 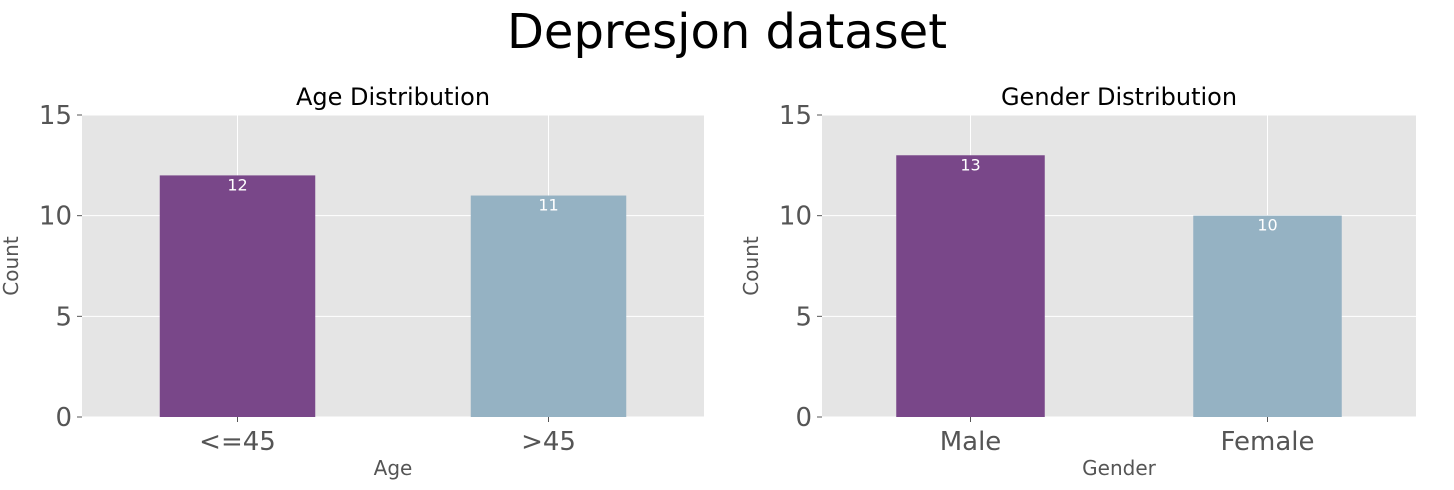 I want to click on chart-2-y-tick-label: 0, so click(x=803, y=418).